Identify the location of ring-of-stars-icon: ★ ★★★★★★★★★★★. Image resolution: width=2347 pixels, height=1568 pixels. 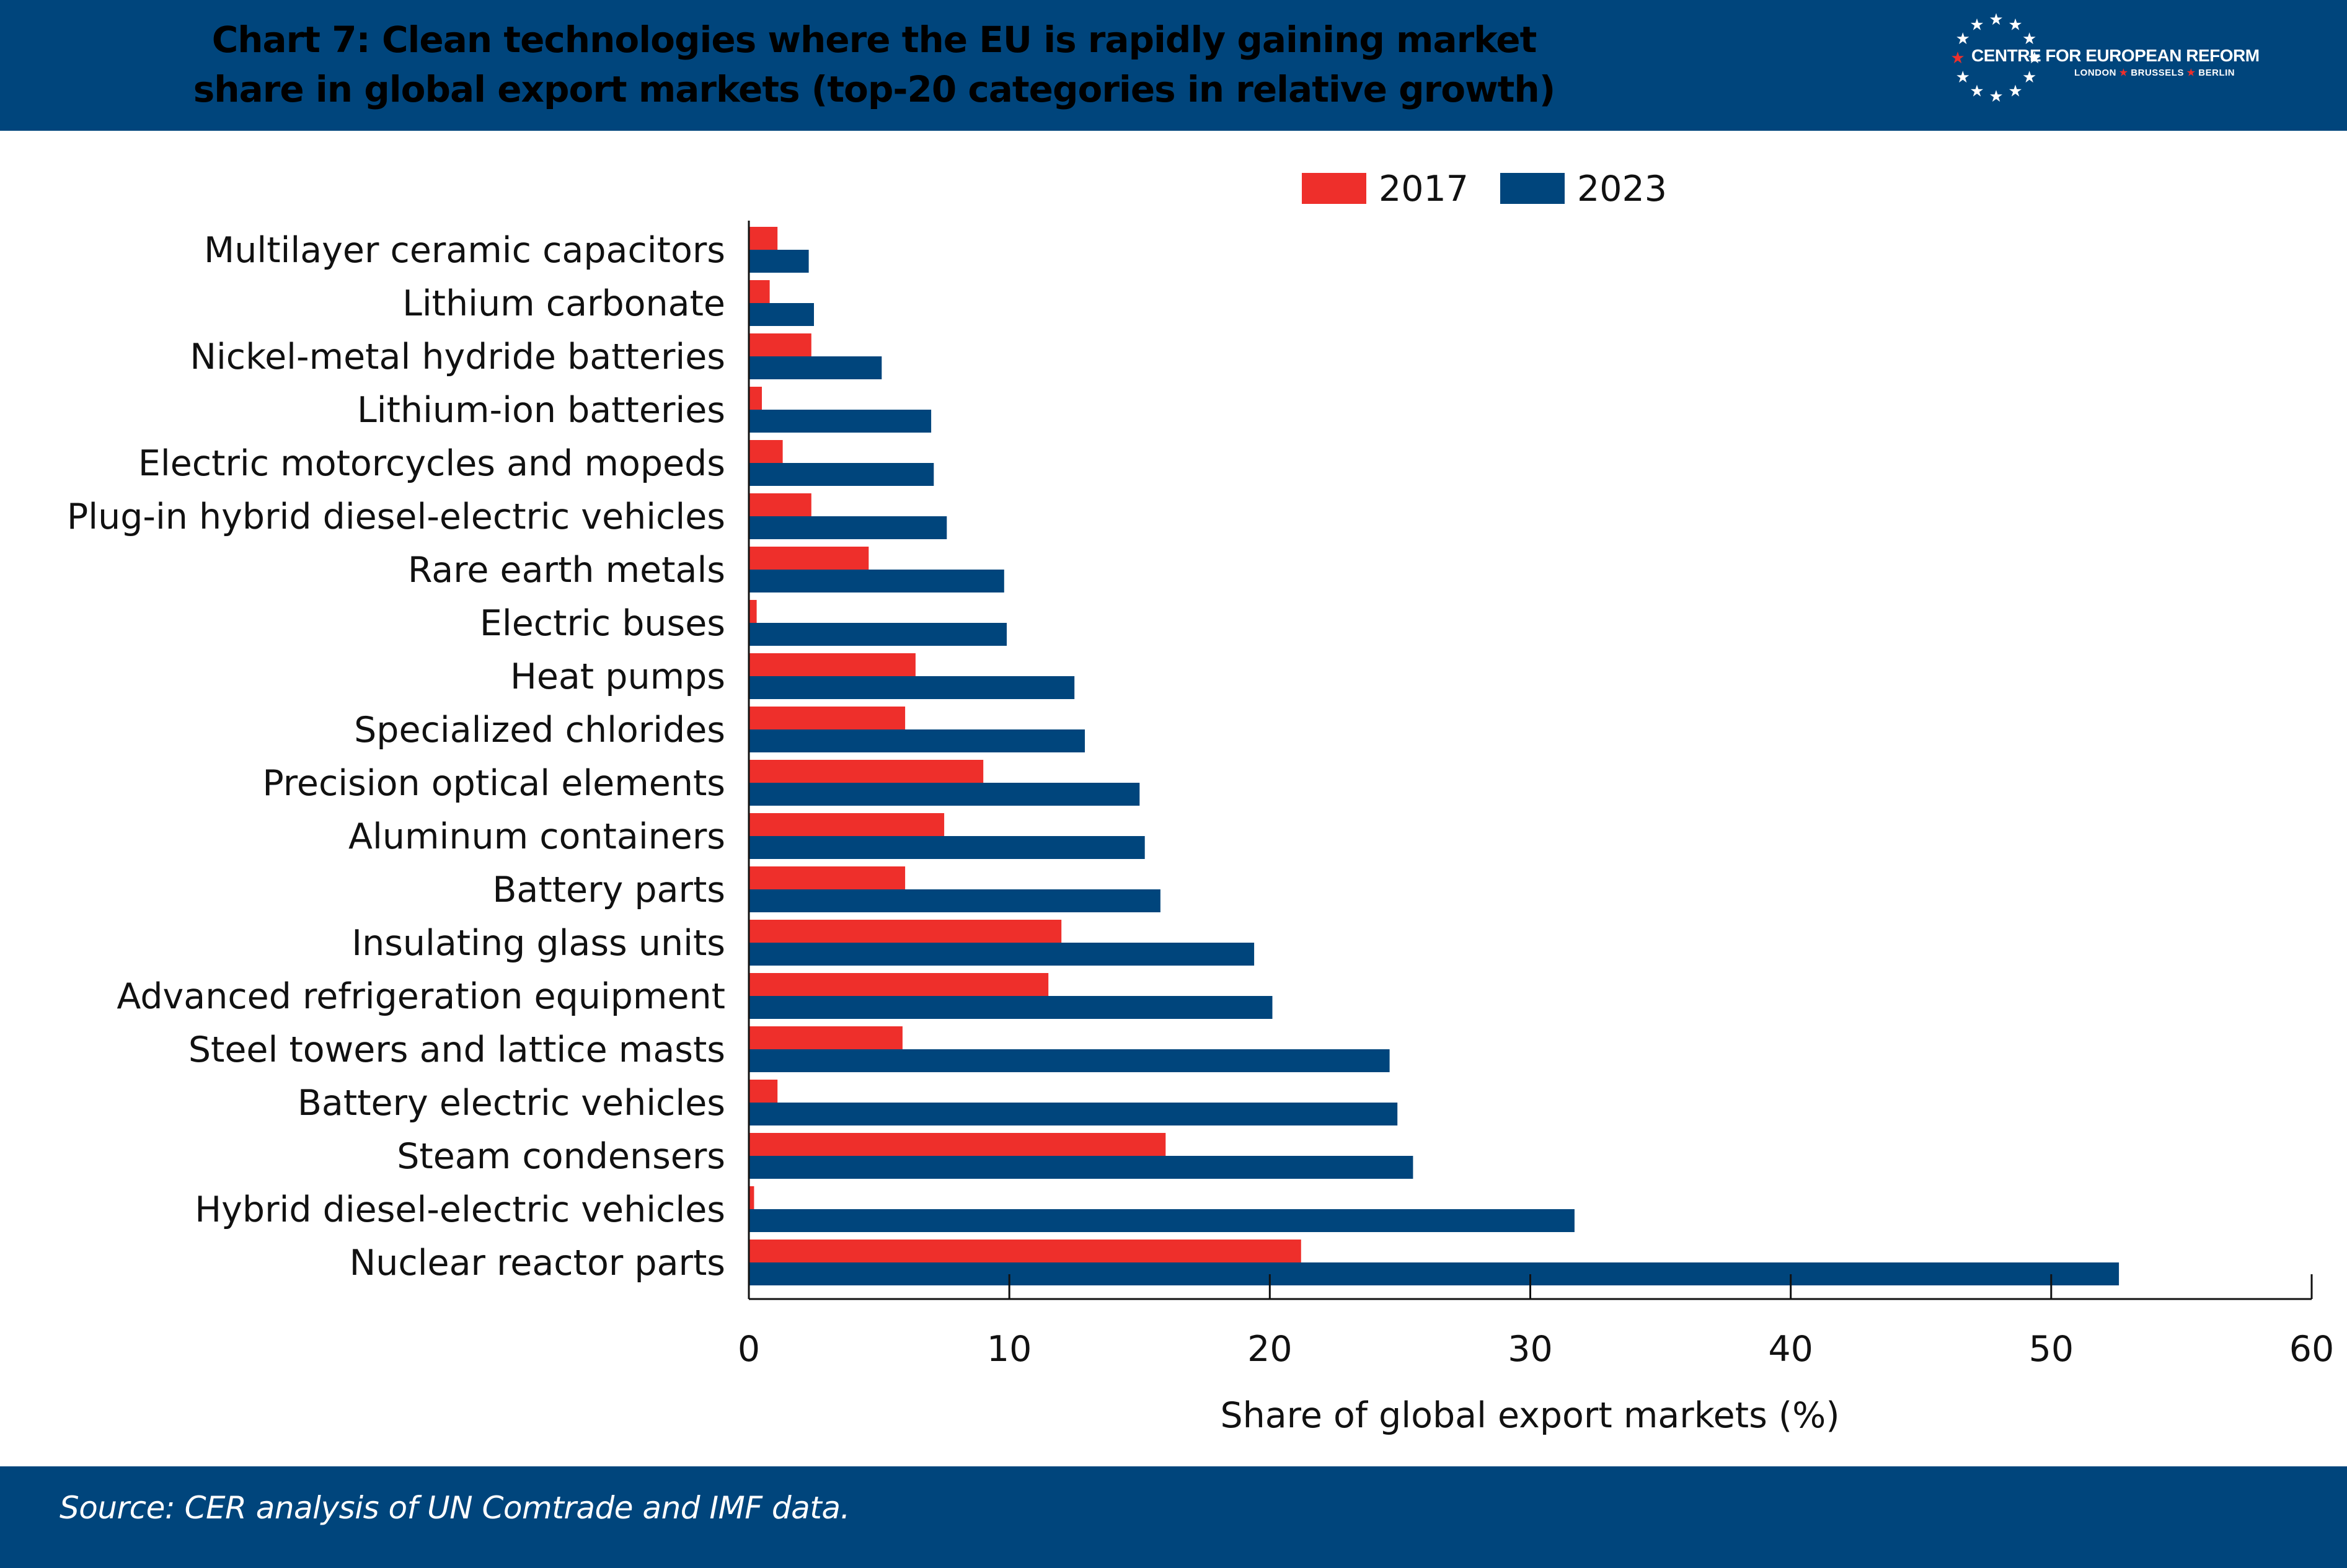
(1995, 58).